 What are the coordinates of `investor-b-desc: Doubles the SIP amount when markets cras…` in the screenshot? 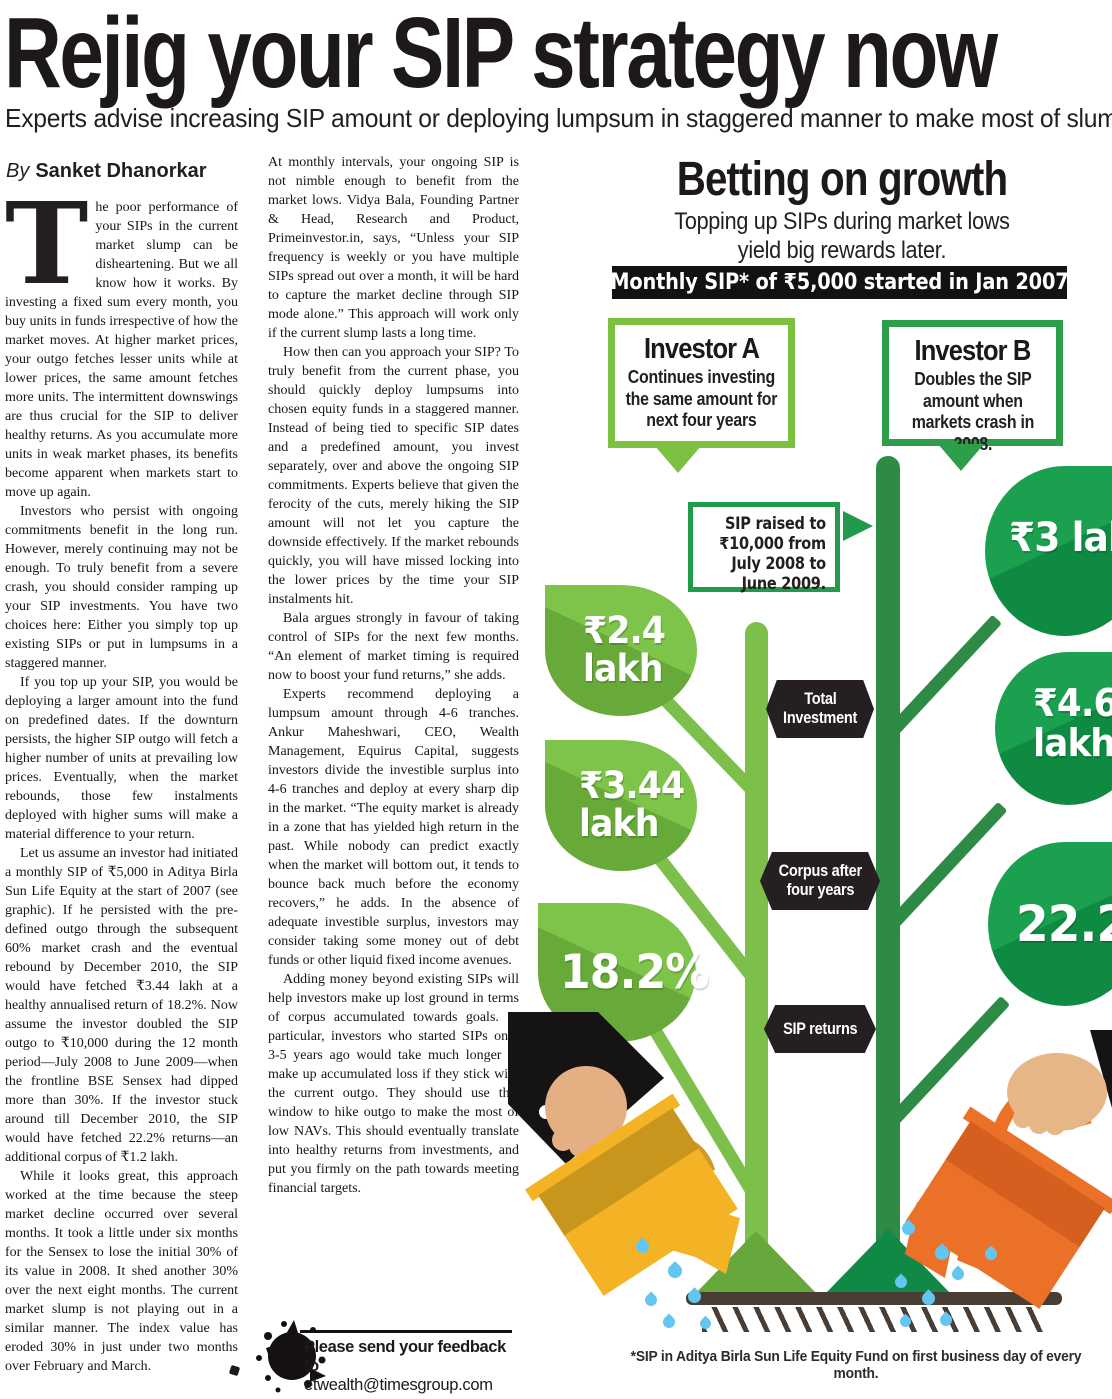 It's located at (972, 411).